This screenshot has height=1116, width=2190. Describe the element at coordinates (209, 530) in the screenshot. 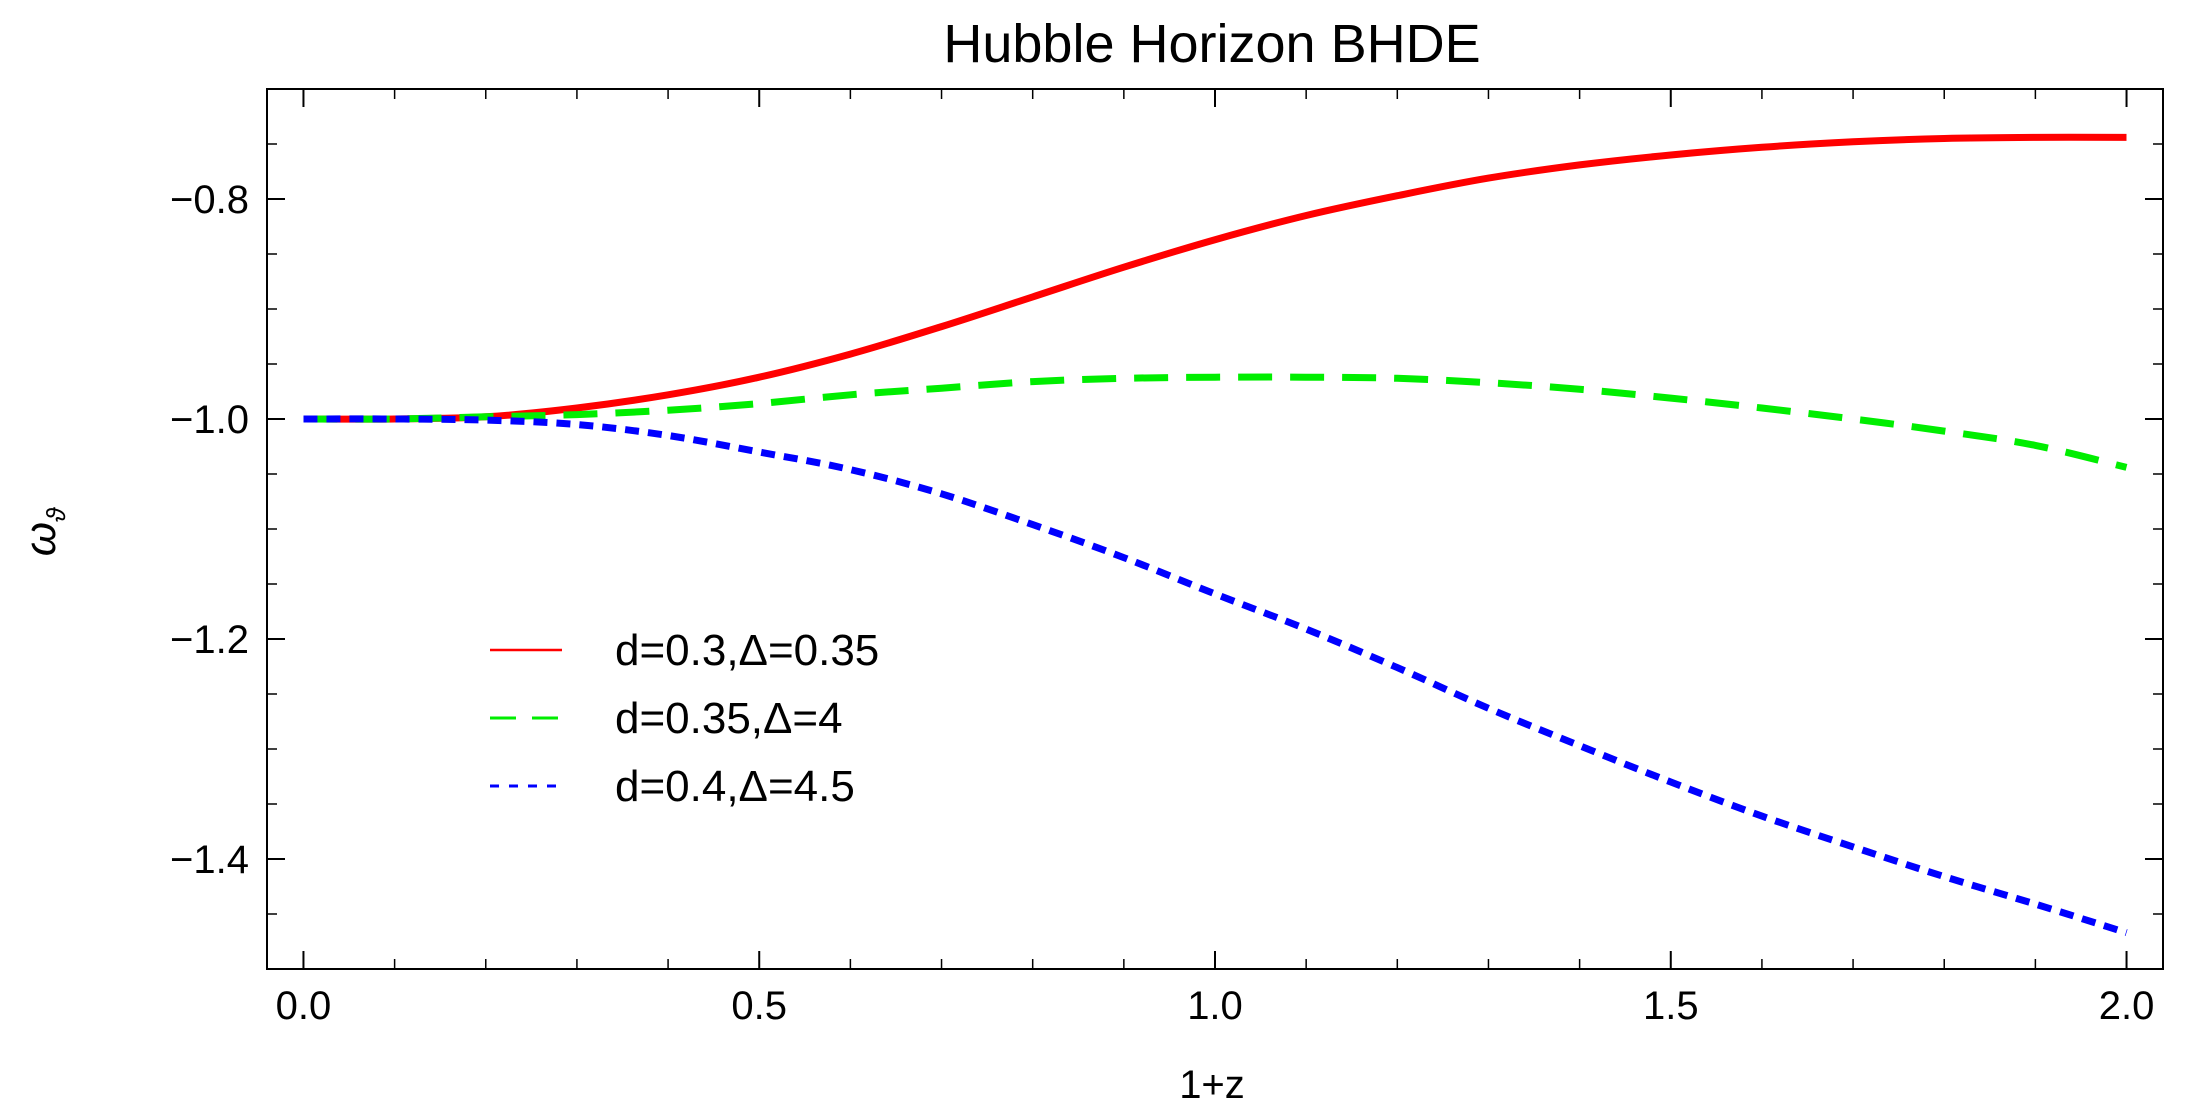

I see `y-tick-labels: −0.8 −1.0 −1.2 −1.4` at that location.